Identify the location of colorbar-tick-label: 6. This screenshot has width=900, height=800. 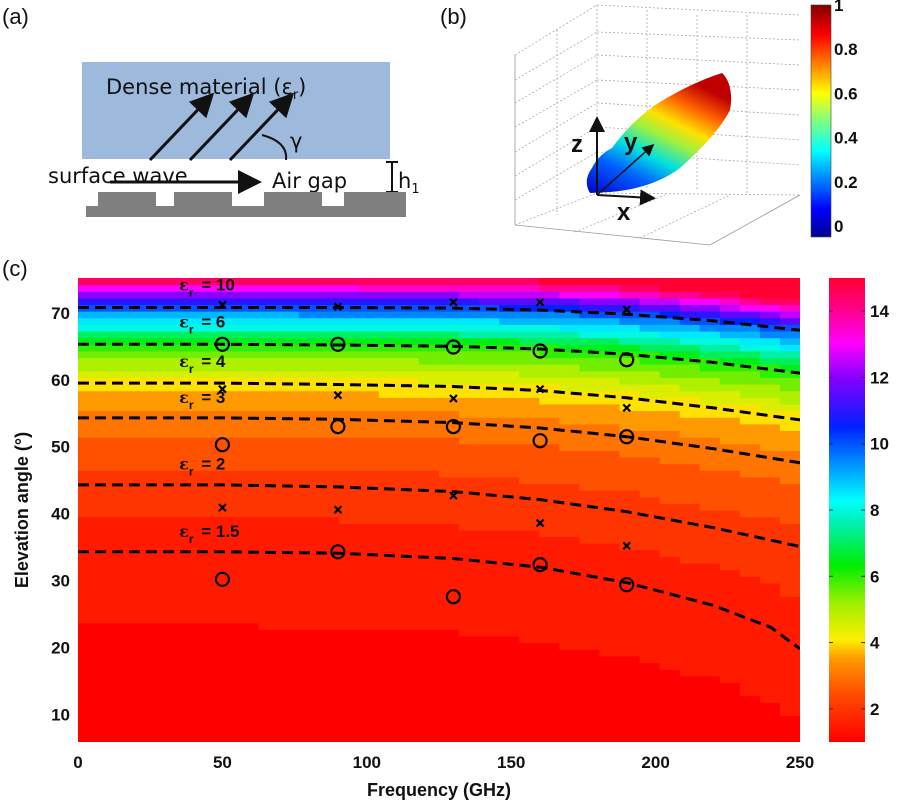
(874, 576).